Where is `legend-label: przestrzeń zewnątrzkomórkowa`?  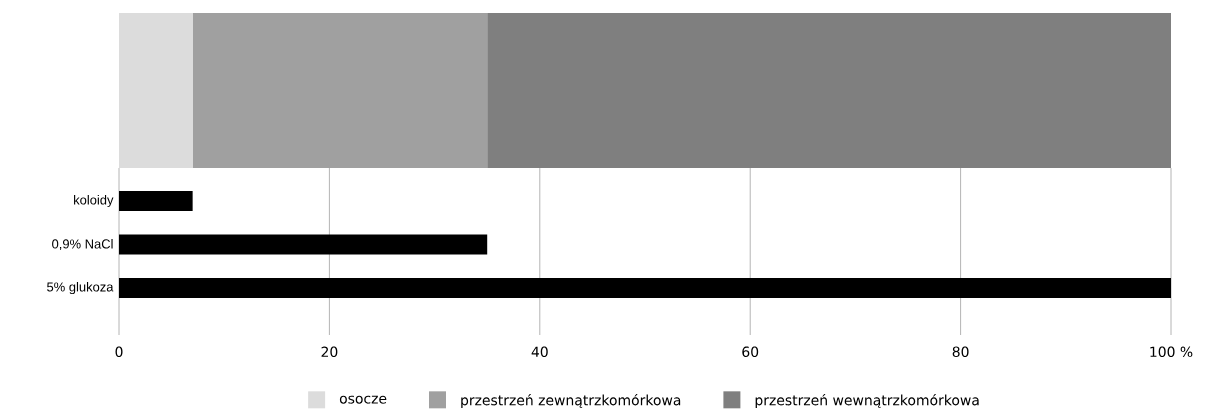
legend-label: przestrzeń zewnątrzkomórkowa is located at coordinates (571, 401).